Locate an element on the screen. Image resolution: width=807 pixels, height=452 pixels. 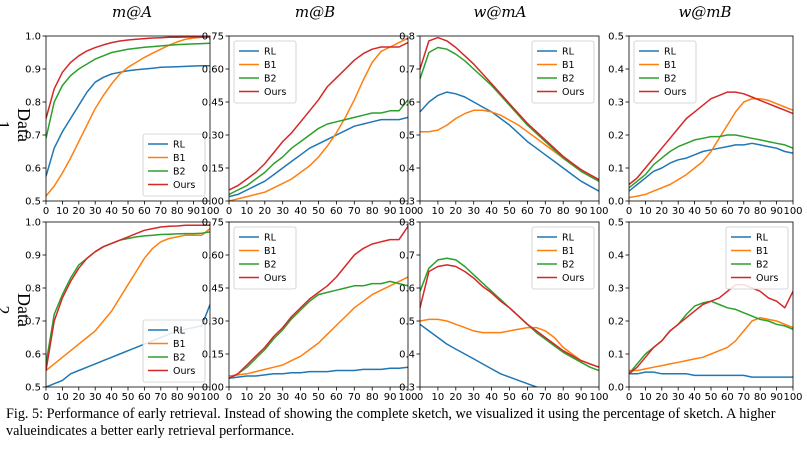
y-tick-label: 0.15 is located at coordinates (213, 169).